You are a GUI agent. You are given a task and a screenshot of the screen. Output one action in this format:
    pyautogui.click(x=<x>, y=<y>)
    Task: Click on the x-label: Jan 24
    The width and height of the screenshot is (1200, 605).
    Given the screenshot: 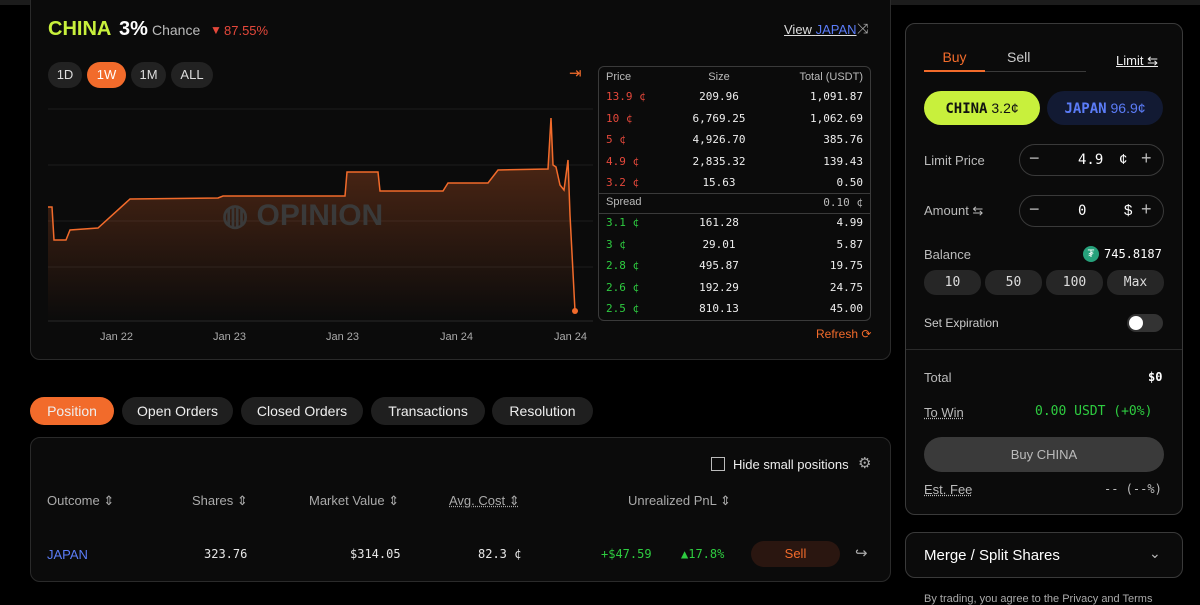 What is the action you would take?
    pyautogui.click(x=570, y=337)
    